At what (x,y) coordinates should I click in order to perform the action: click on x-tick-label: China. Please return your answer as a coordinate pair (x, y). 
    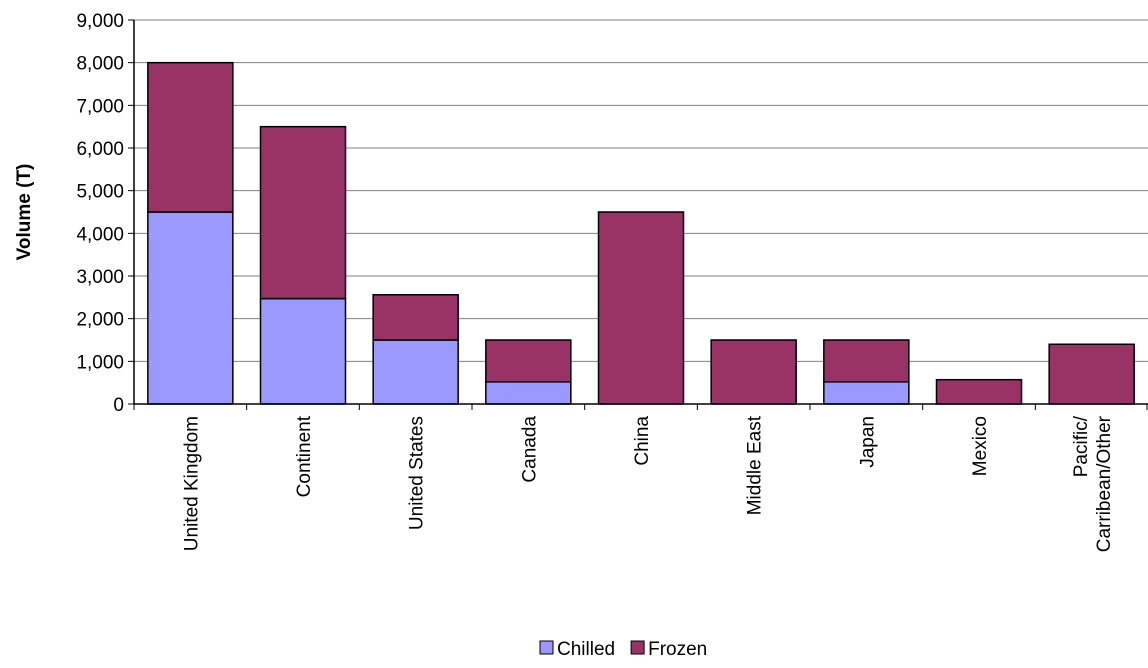
    Looking at the image, I should click on (642, 441).